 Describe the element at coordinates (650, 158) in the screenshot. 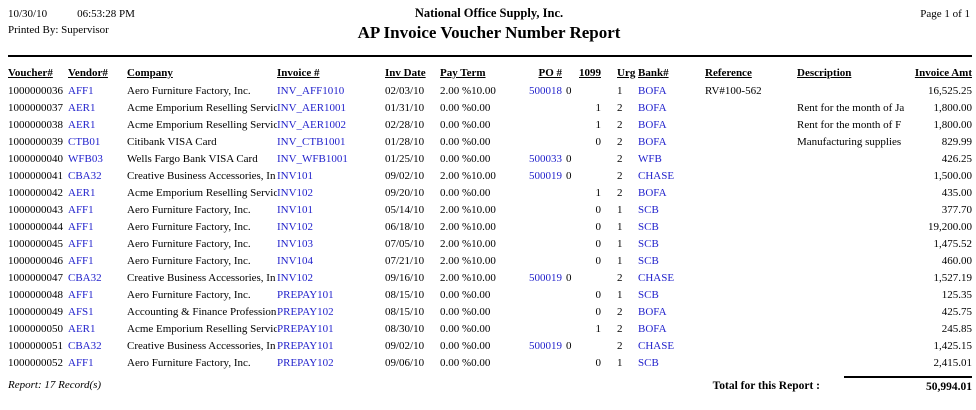

I see `cell-bank: WFB` at that location.